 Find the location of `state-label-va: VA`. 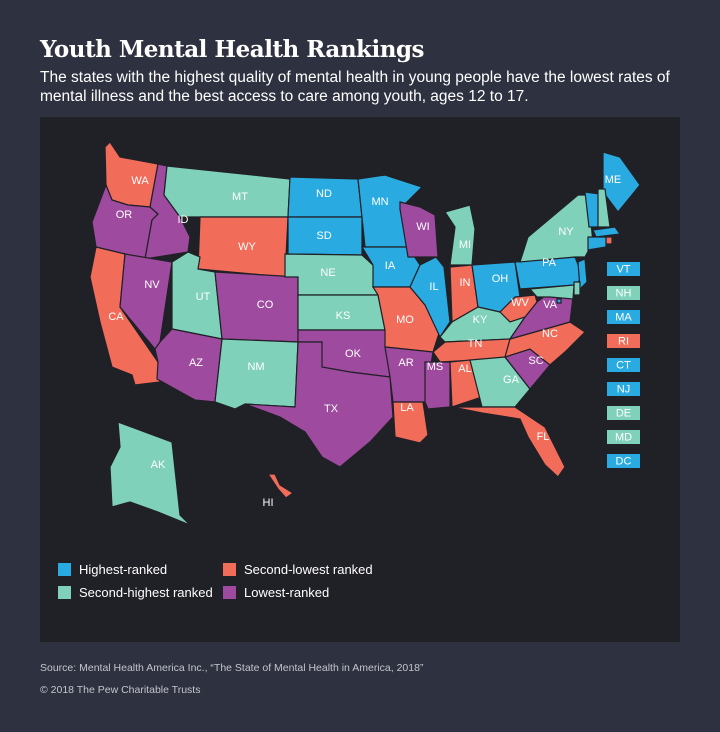

state-label-va: VA is located at coordinates (550, 305).